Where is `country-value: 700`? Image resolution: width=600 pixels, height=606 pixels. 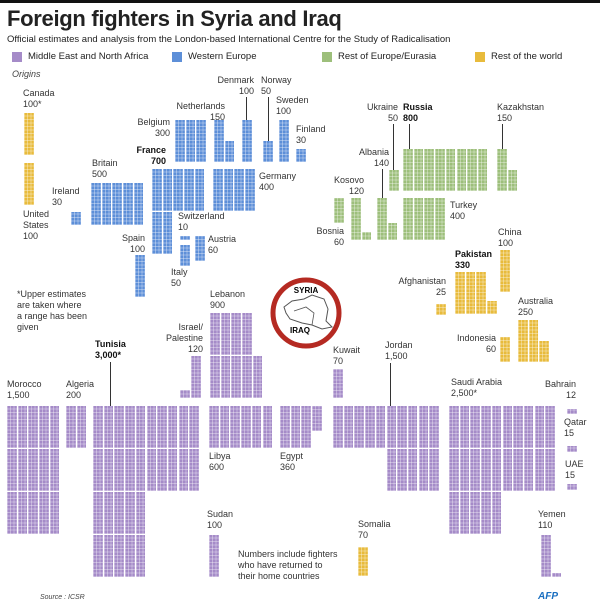 country-value: 700 is located at coordinates (158, 161).